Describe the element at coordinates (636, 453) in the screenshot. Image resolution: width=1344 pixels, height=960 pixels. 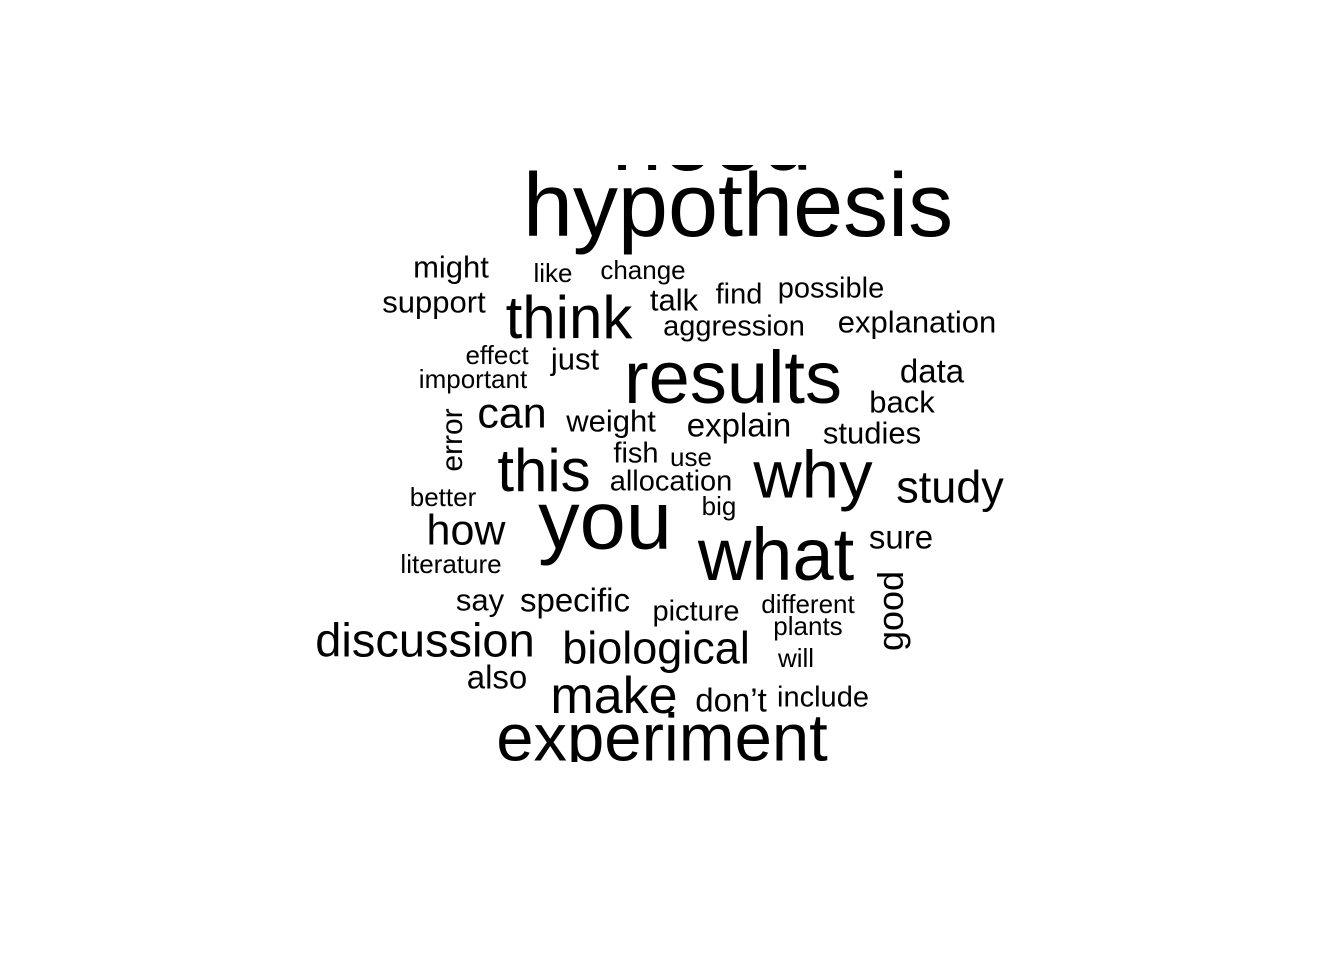
I see `word-fish: fish` at that location.